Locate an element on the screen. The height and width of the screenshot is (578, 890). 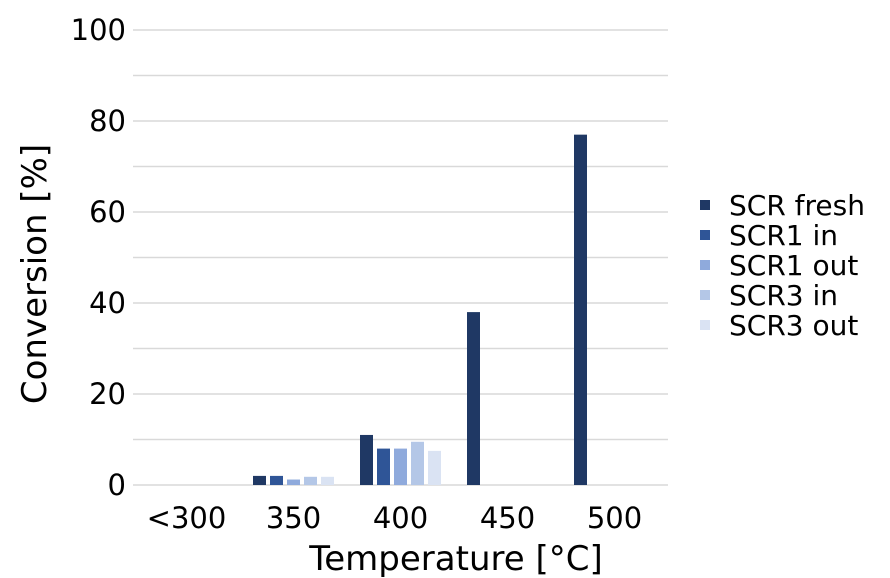
legend-label: SCR1 in is located at coordinates (783, 235).